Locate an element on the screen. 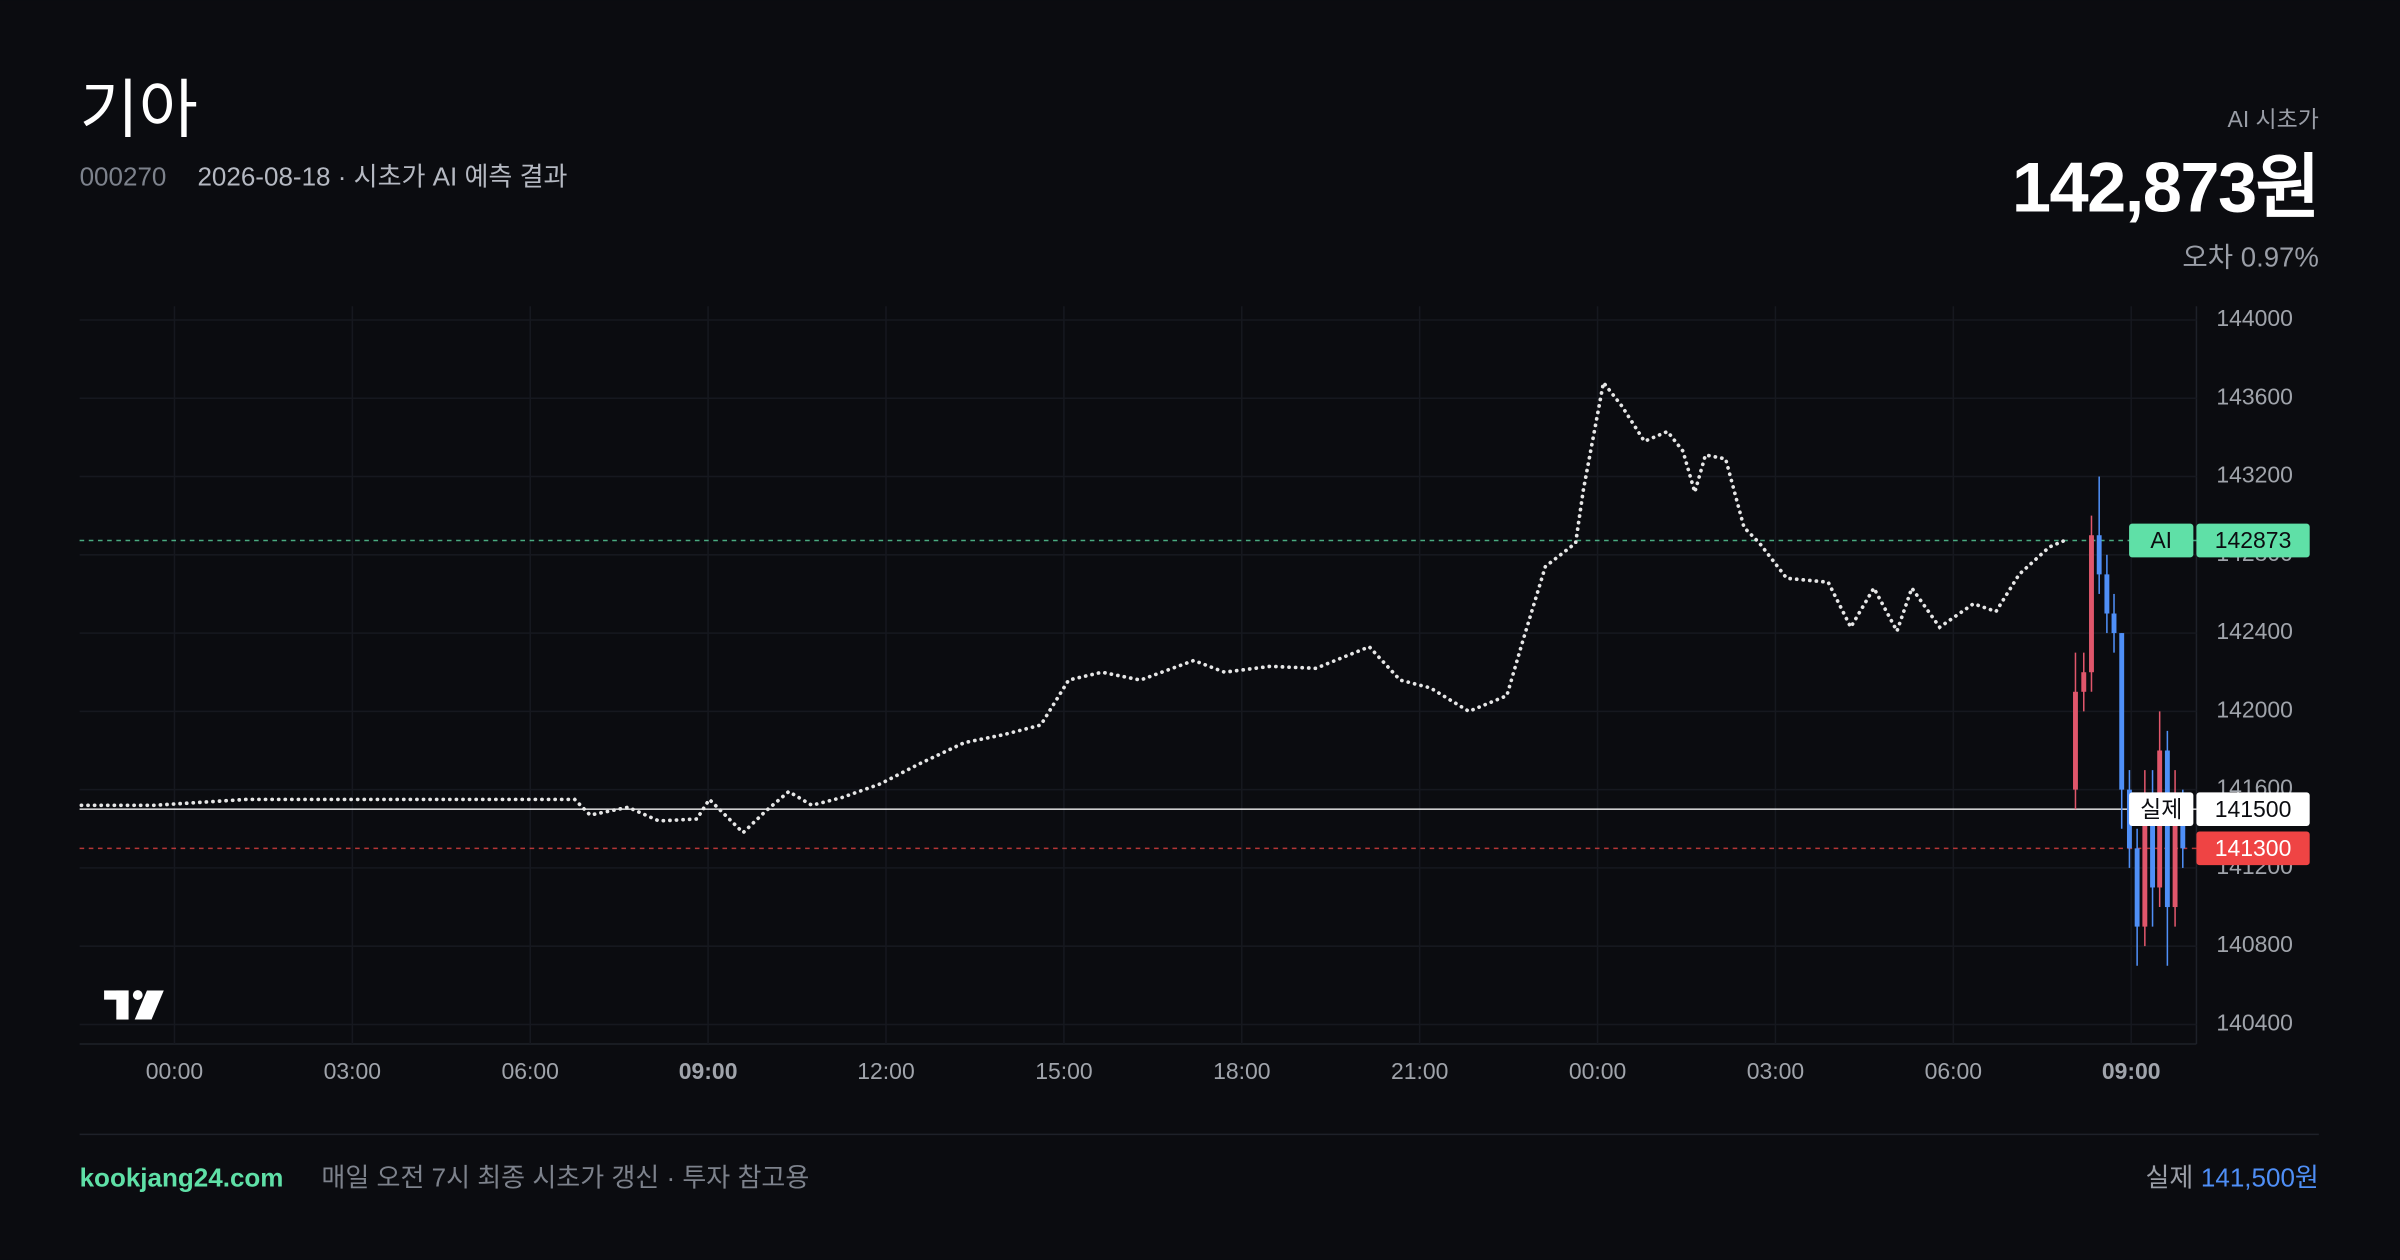 This screenshot has height=1260, width=2400. x-tick-label: 12:00 is located at coordinates (885, 1071).